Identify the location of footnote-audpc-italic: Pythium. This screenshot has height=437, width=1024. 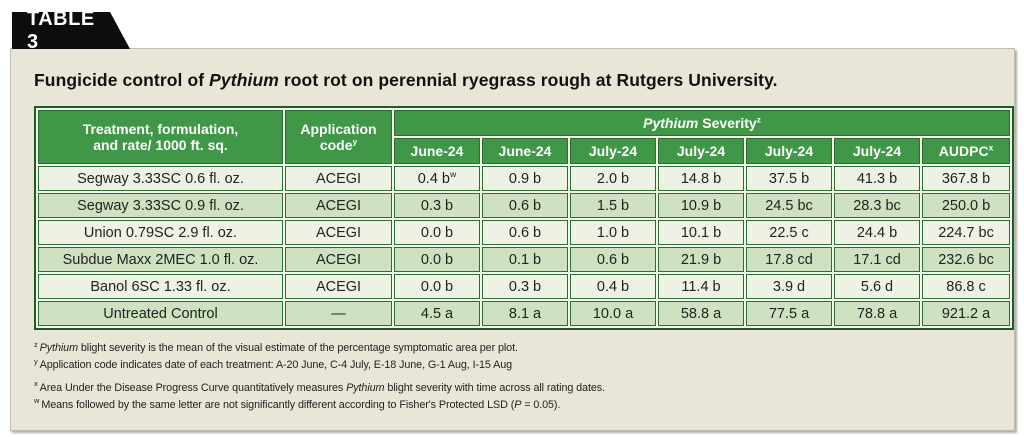
(365, 387).